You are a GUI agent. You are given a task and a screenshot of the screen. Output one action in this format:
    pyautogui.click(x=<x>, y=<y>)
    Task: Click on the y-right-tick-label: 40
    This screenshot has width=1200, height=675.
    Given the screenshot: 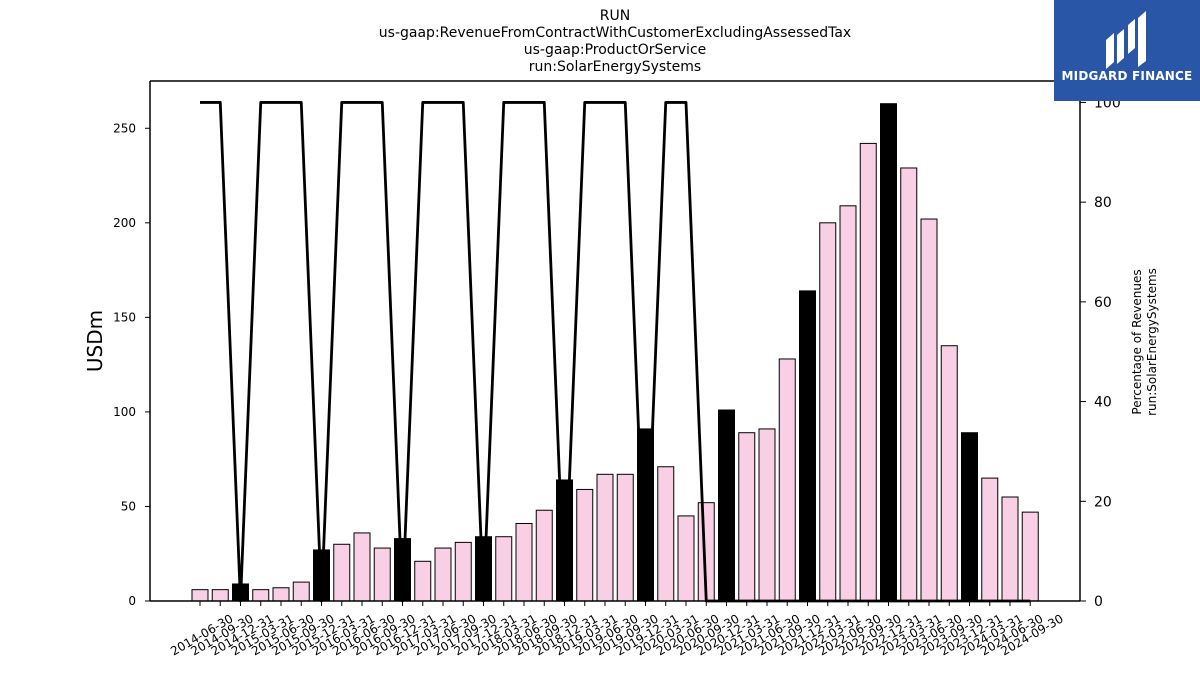 What is the action you would take?
    pyautogui.click(x=1103, y=403)
    